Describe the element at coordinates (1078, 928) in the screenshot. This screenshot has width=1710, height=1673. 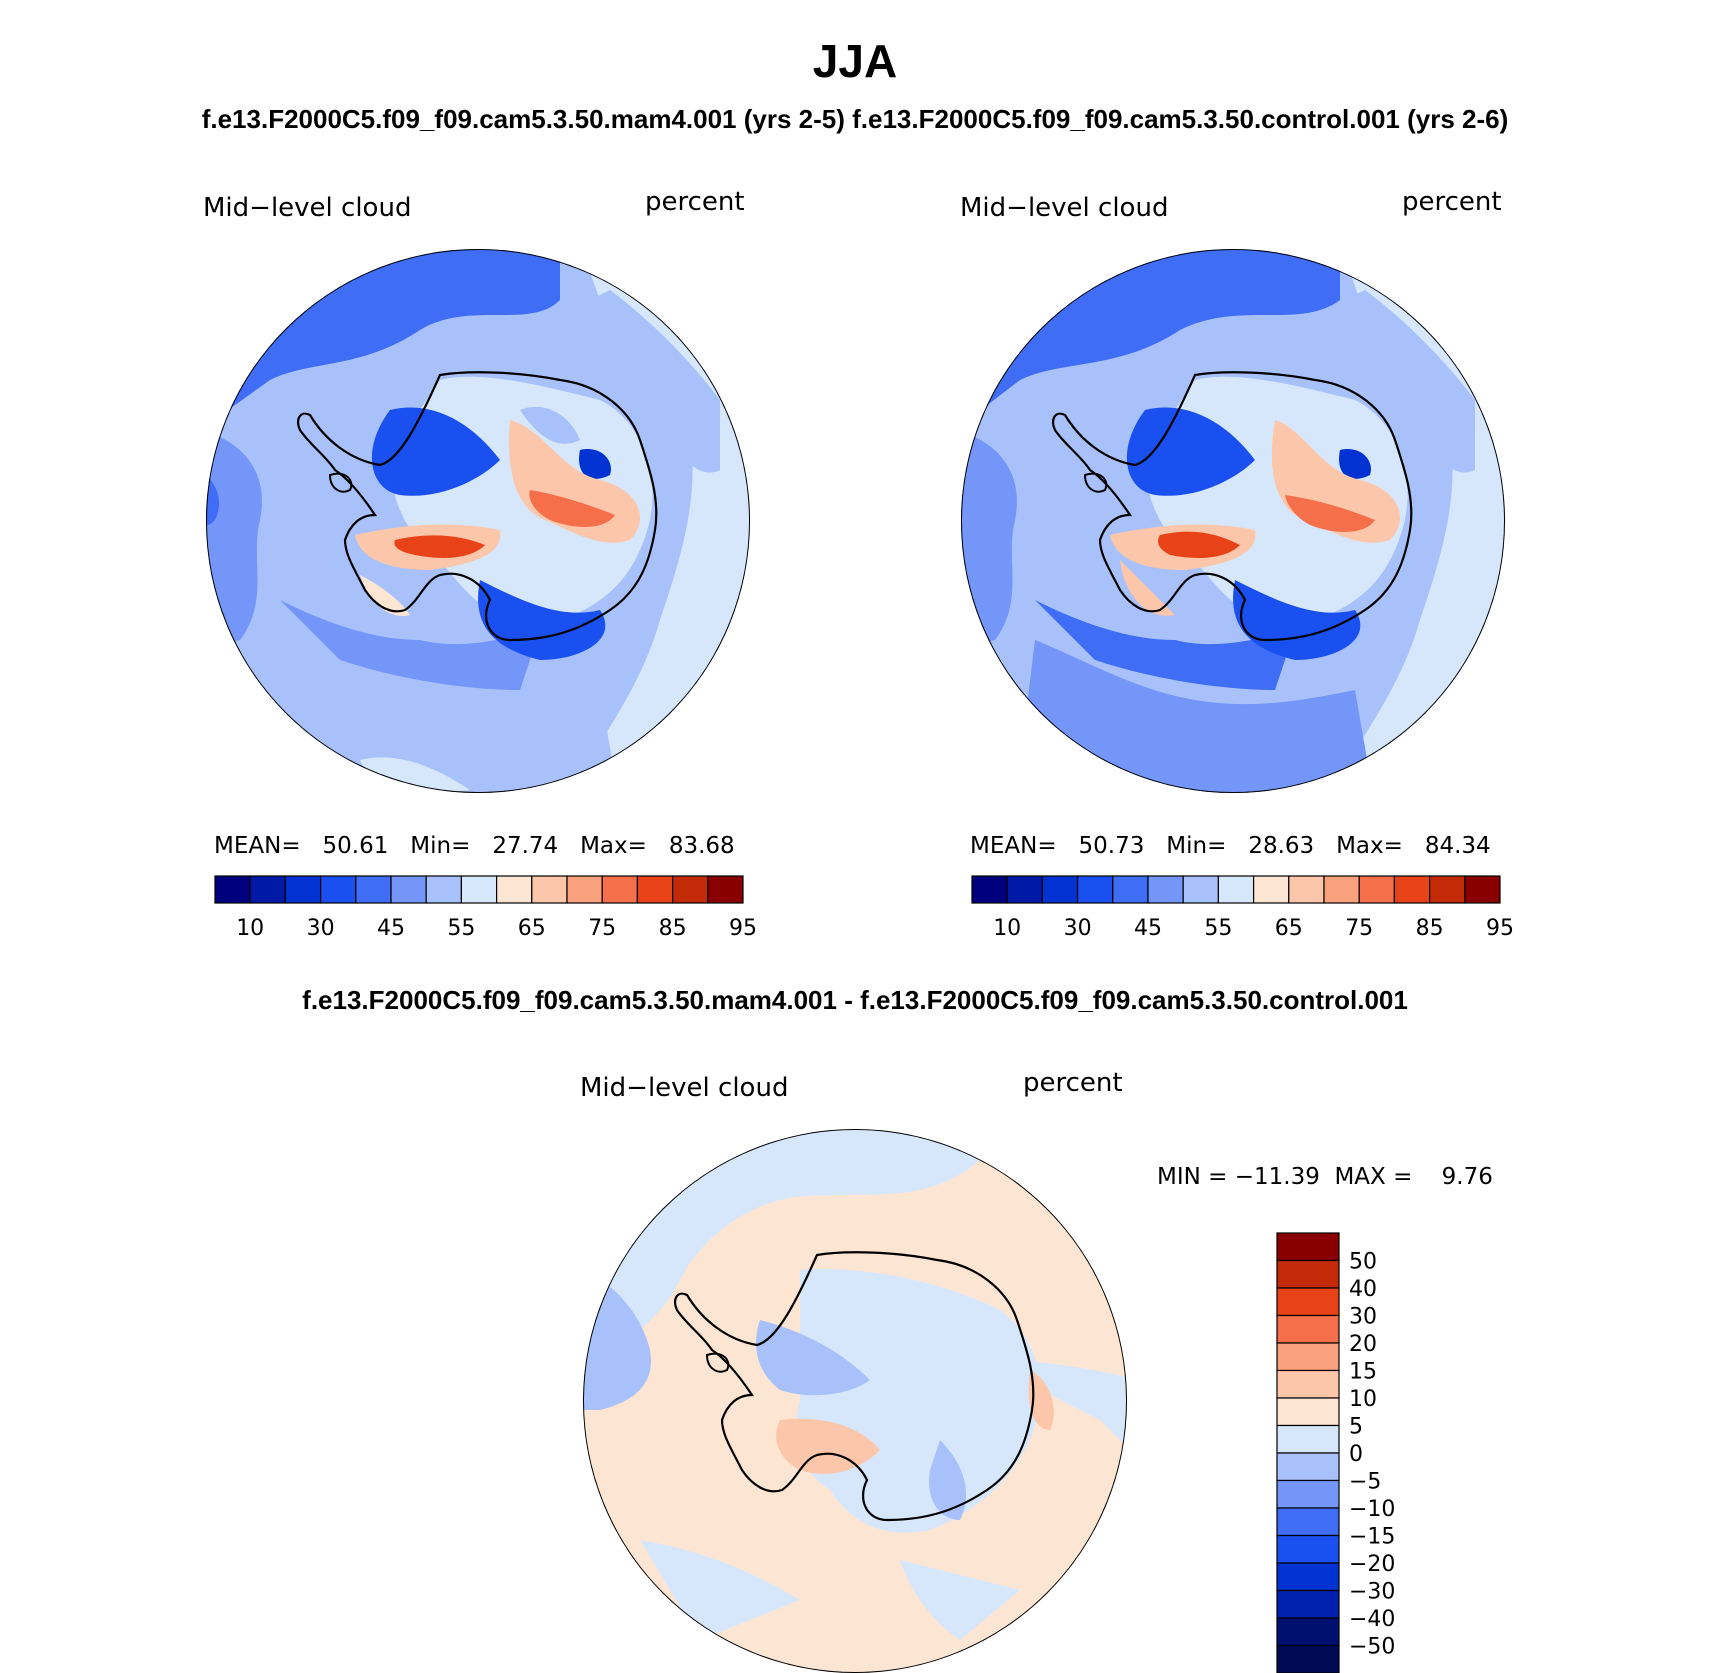
I see `panel2-colorbar-tick-label: 30` at that location.